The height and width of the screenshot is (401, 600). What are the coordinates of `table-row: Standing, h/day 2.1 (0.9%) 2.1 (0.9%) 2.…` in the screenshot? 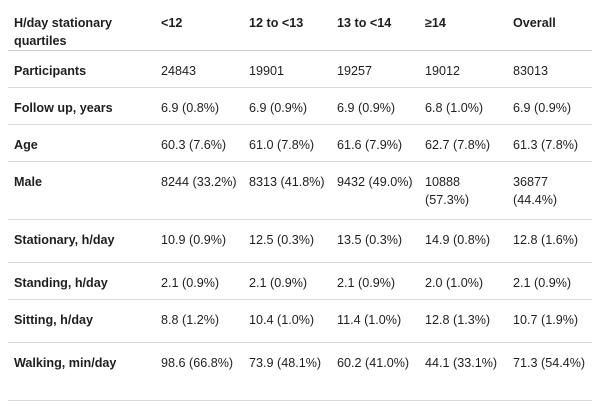 It's located at (300, 281).